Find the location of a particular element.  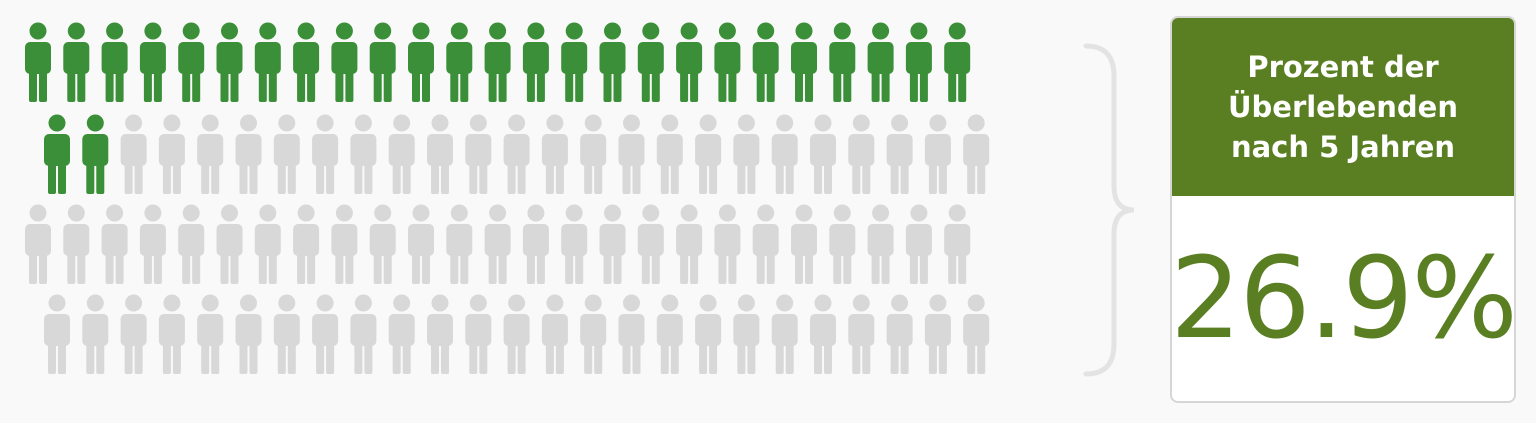

stat-header: Prozent der Überlebenden nach 5 Jahren is located at coordinates (1343, 107).